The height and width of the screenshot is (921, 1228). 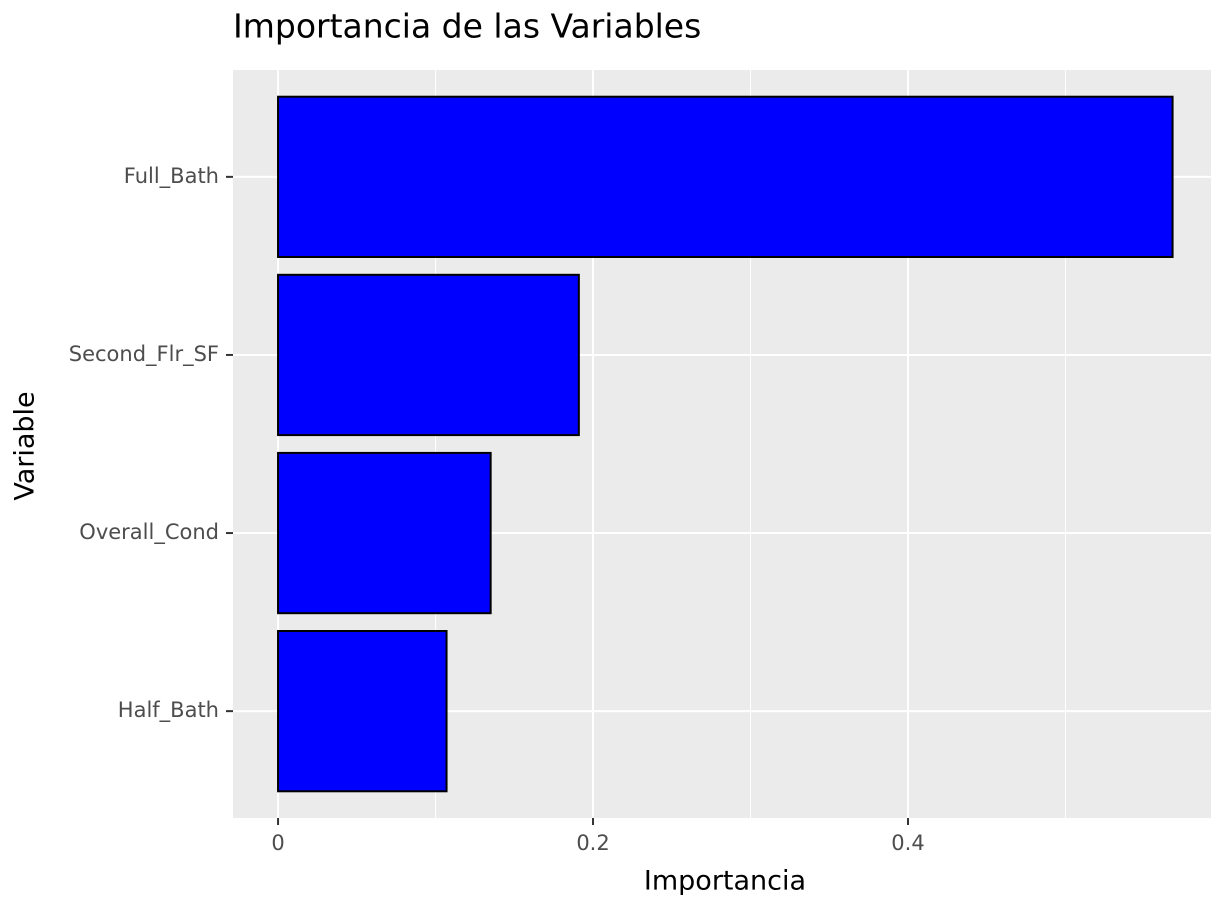 What do you see at coordinates (592, 843) in the screenshot?
I see `x-tick-label: 0.2` at bounding box center [592, 843].